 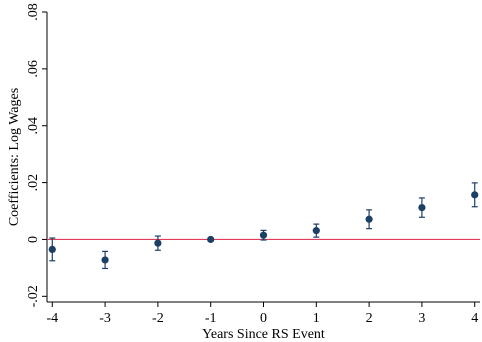 What do you see at coordinates (33, 126) in the screenshot?
I see `y-tick-label: .04` at bounding box center [33, 126].